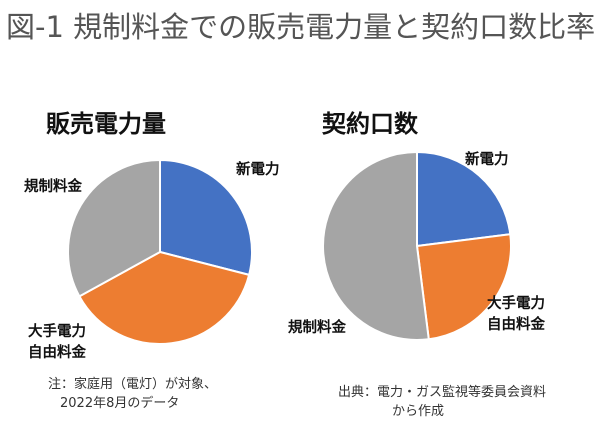 This screenshot has width=600, height=426. I want to click on note-left: 注：家庭用（電灯）が対象、 2022年8月のデータ, so click(132, 394).